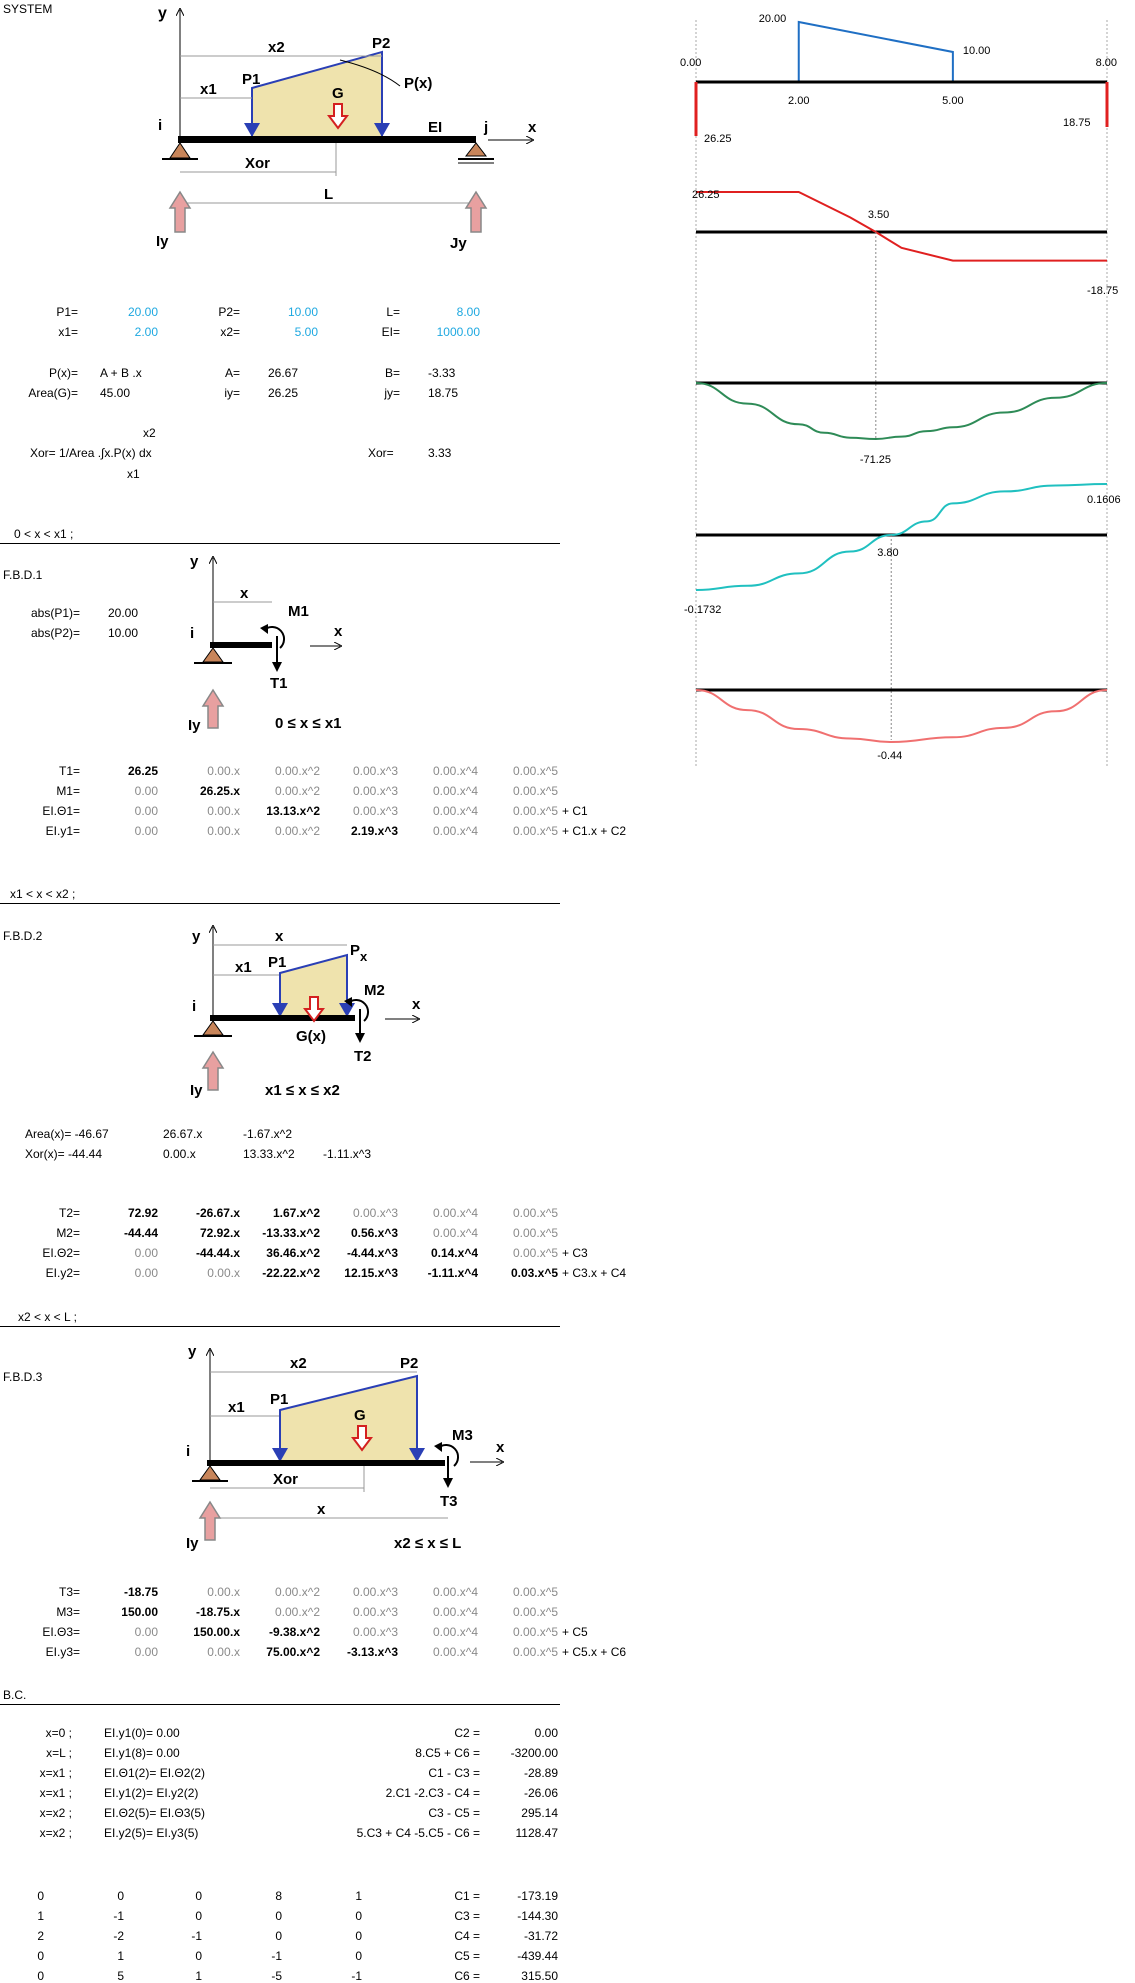  Describe the element at coordinates (213, 708) in the screenshot. I see `fbd1-iy-arrow-icon` at that location.